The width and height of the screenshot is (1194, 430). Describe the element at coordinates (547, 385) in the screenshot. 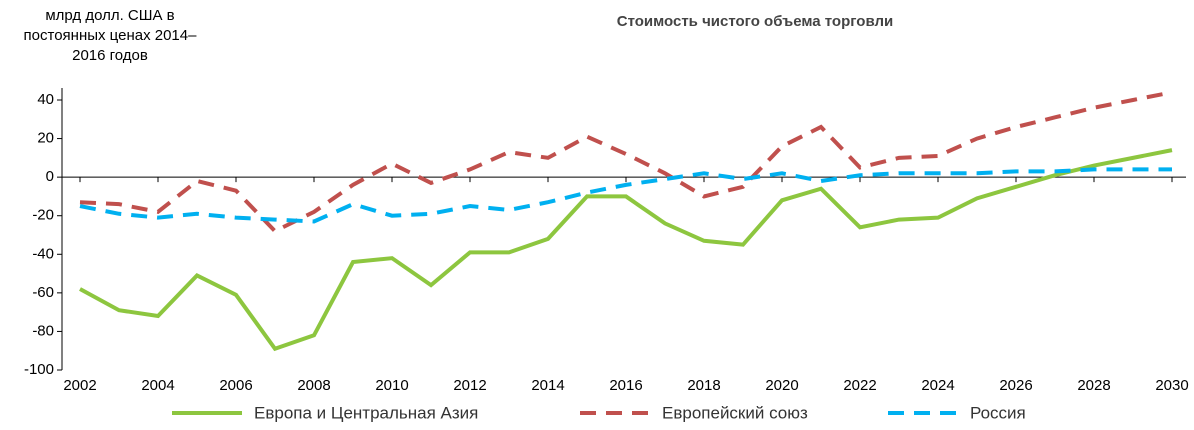

I see `x-tick-label: 2014` at that location.